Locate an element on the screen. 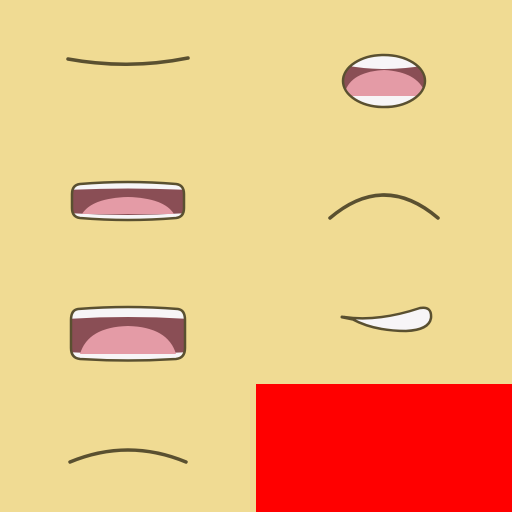  mouth-medium-open-icon is located at coordinates (128, 201).